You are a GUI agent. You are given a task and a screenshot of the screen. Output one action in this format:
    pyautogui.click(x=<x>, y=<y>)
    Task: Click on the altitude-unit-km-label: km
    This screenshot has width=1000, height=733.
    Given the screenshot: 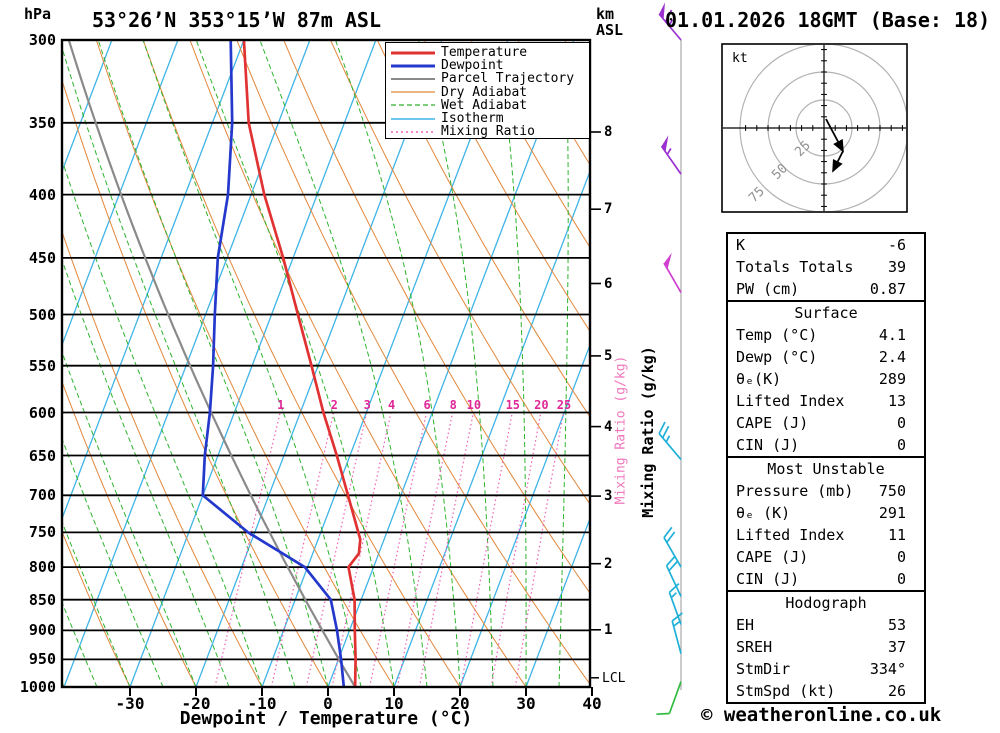 What is the action you would take?
    pyautogui.click(x=605, y=14)
    